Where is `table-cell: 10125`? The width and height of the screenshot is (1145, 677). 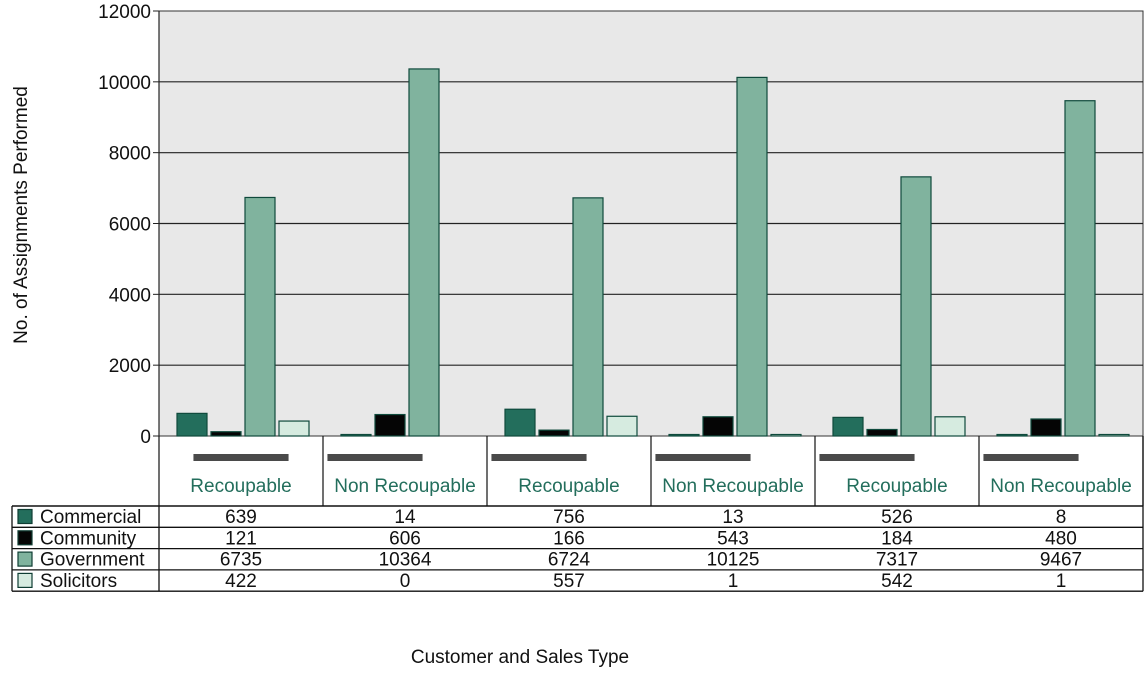 table-cell: 10125 is located at coordinates (733, 560).